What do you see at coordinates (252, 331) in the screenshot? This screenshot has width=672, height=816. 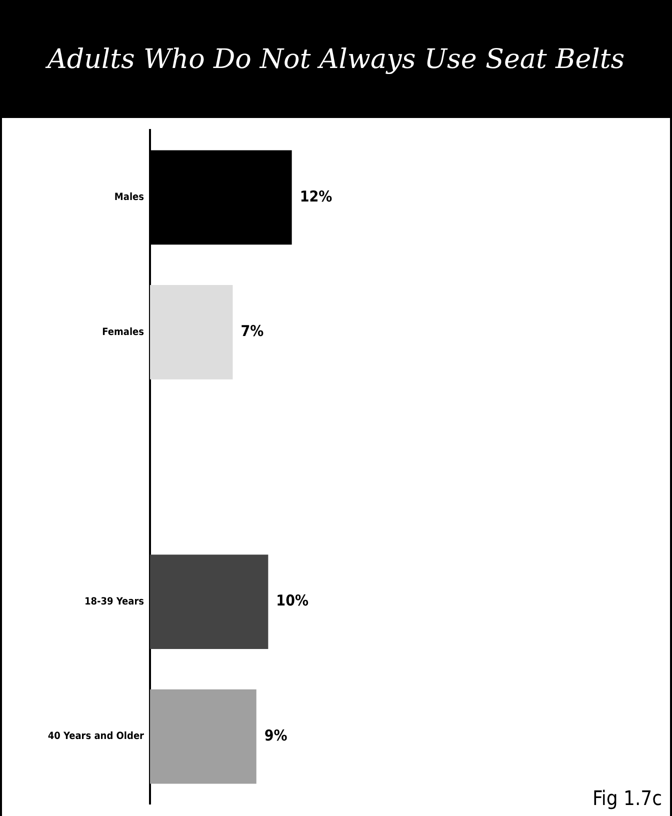 I see `data-label: 7%` at bounding box center [252, 331].